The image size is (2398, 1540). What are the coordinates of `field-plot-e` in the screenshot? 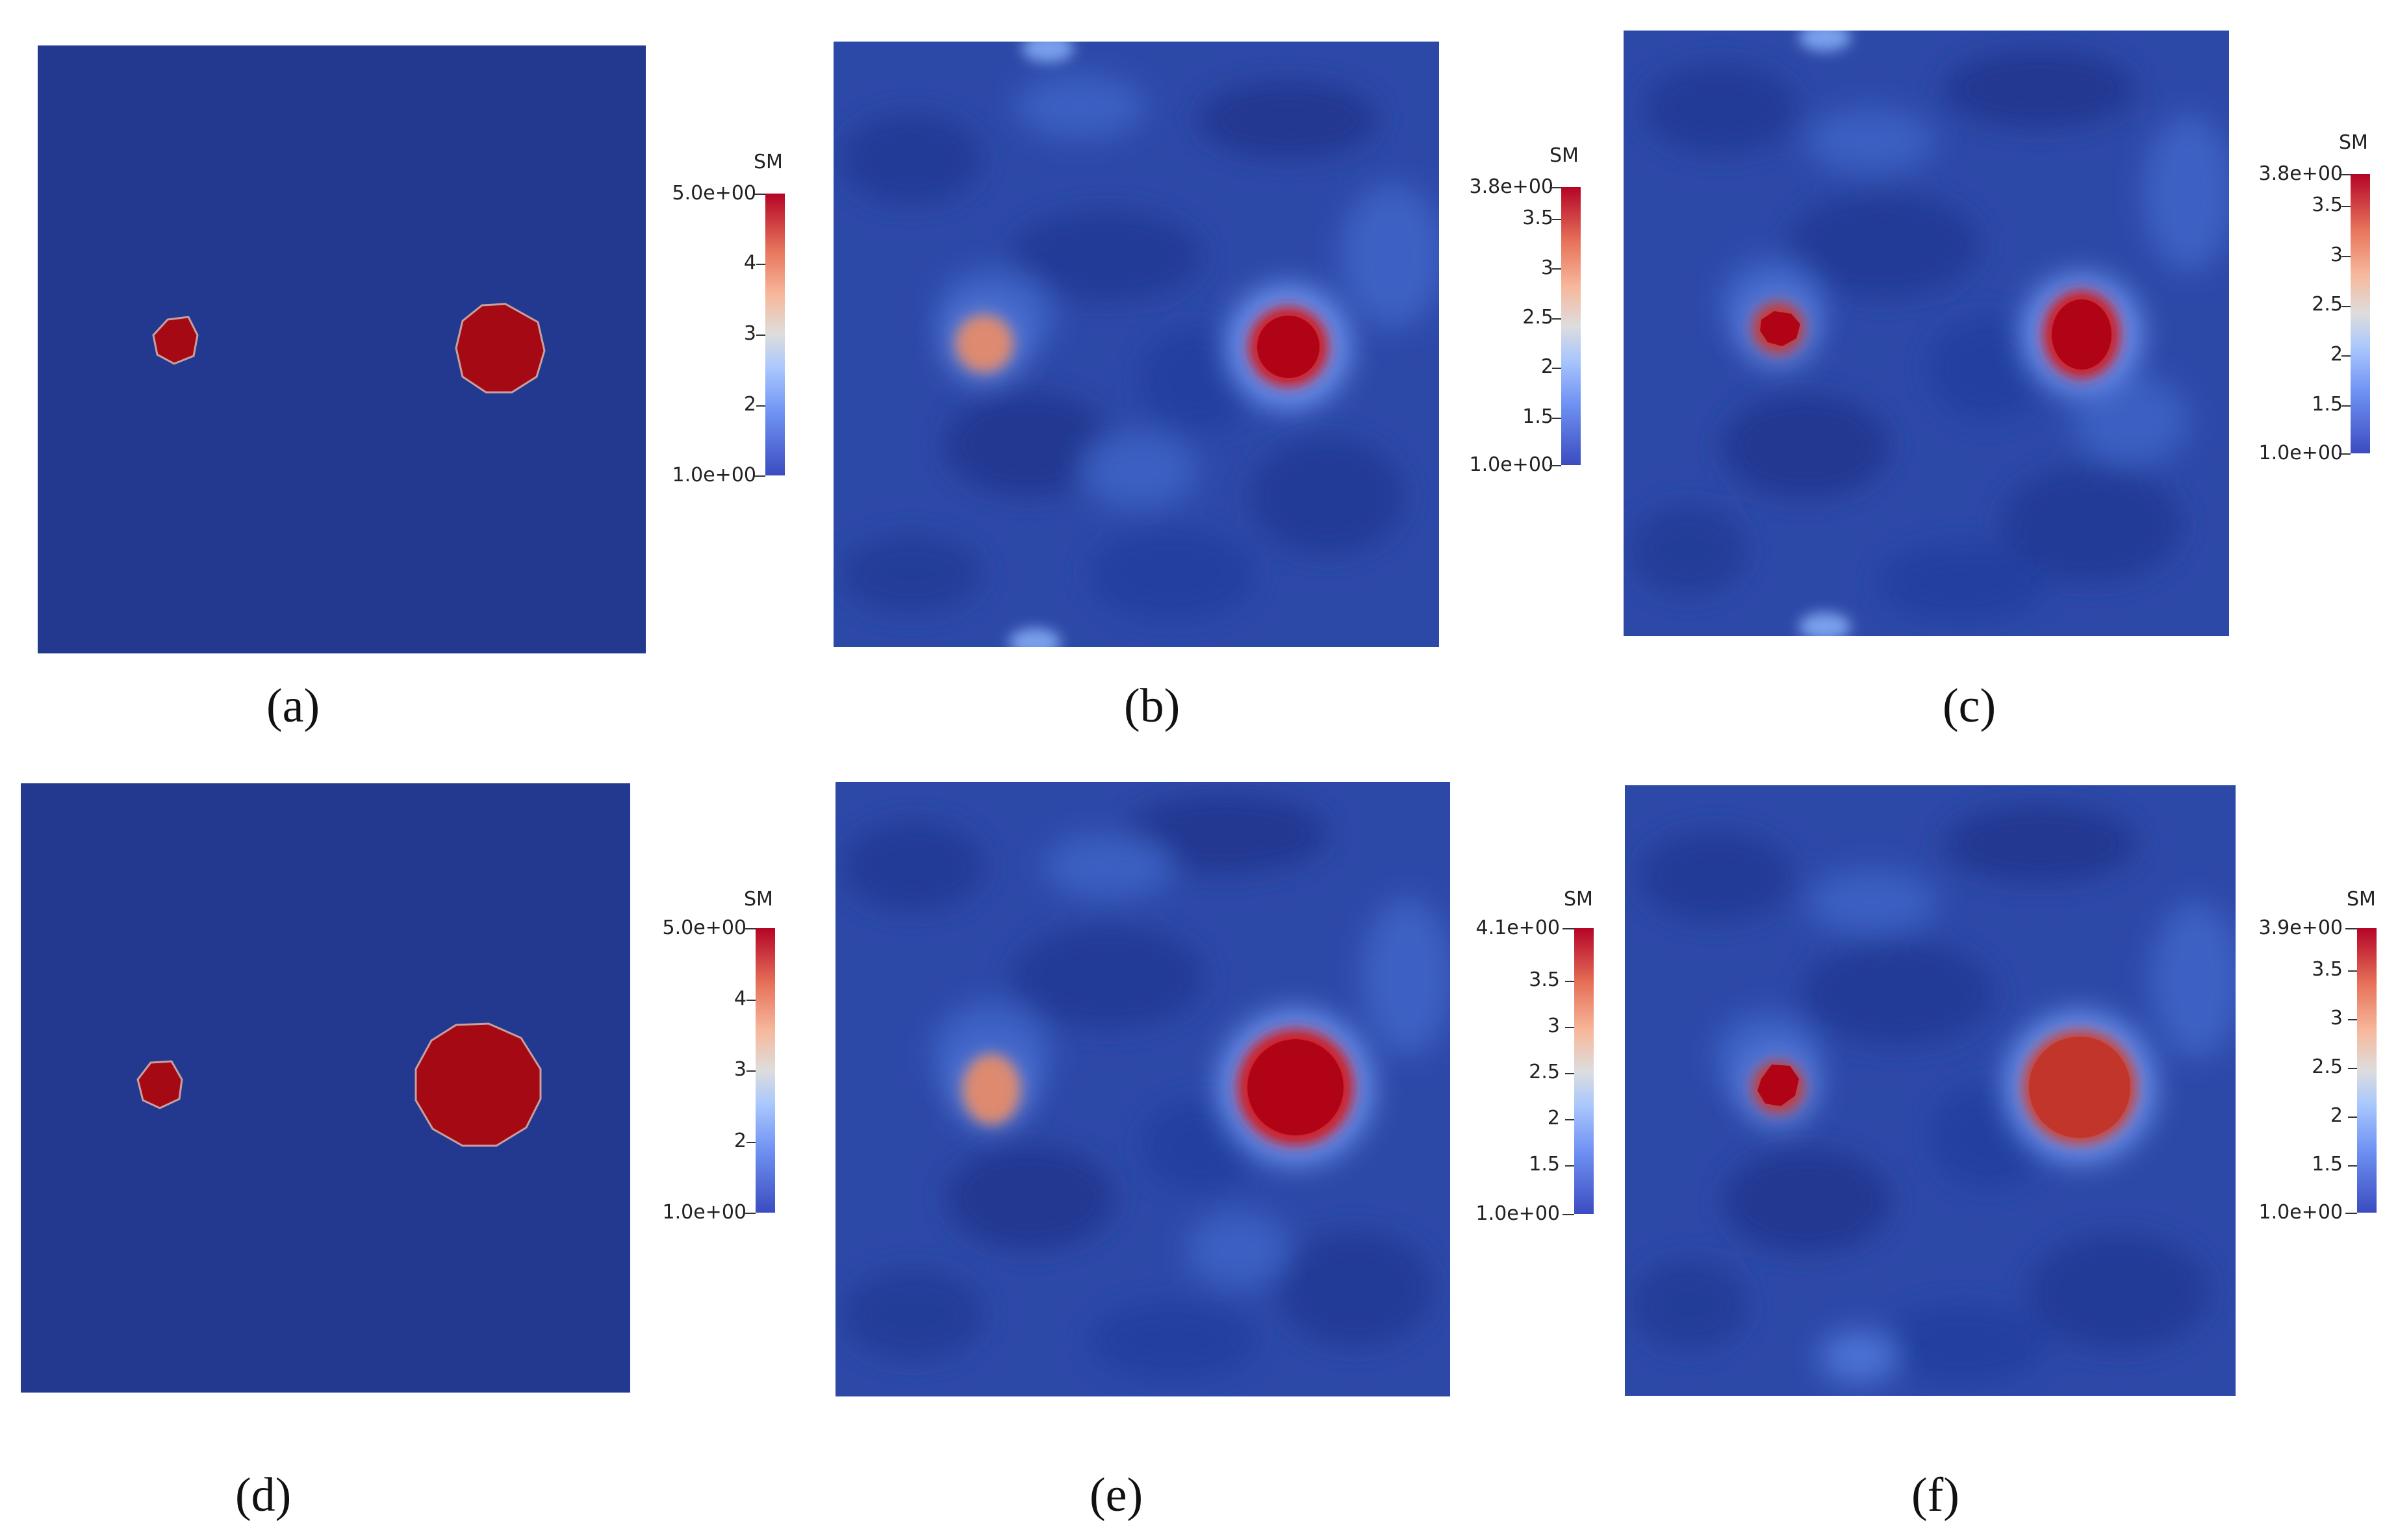 It's located at (1142, 1089).